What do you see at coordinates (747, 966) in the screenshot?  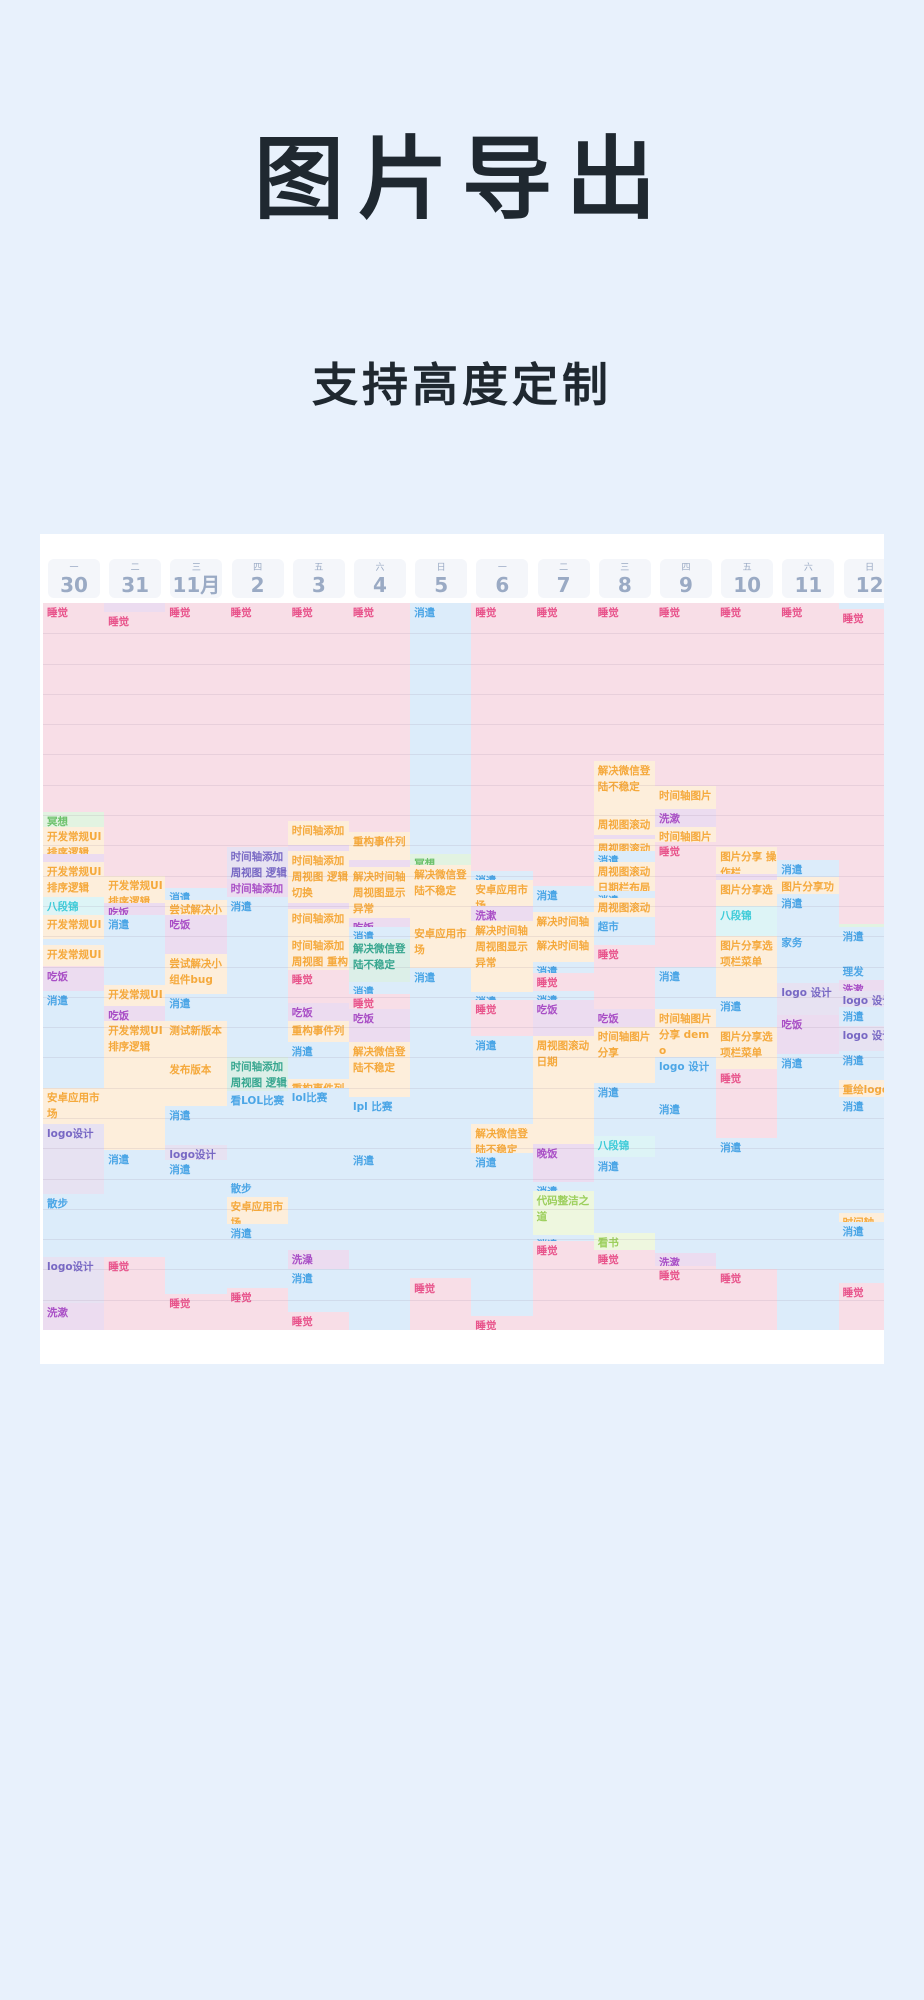 I see `calendar-event: 图片分享选项栏菜单` at bounding box center [747, 966].